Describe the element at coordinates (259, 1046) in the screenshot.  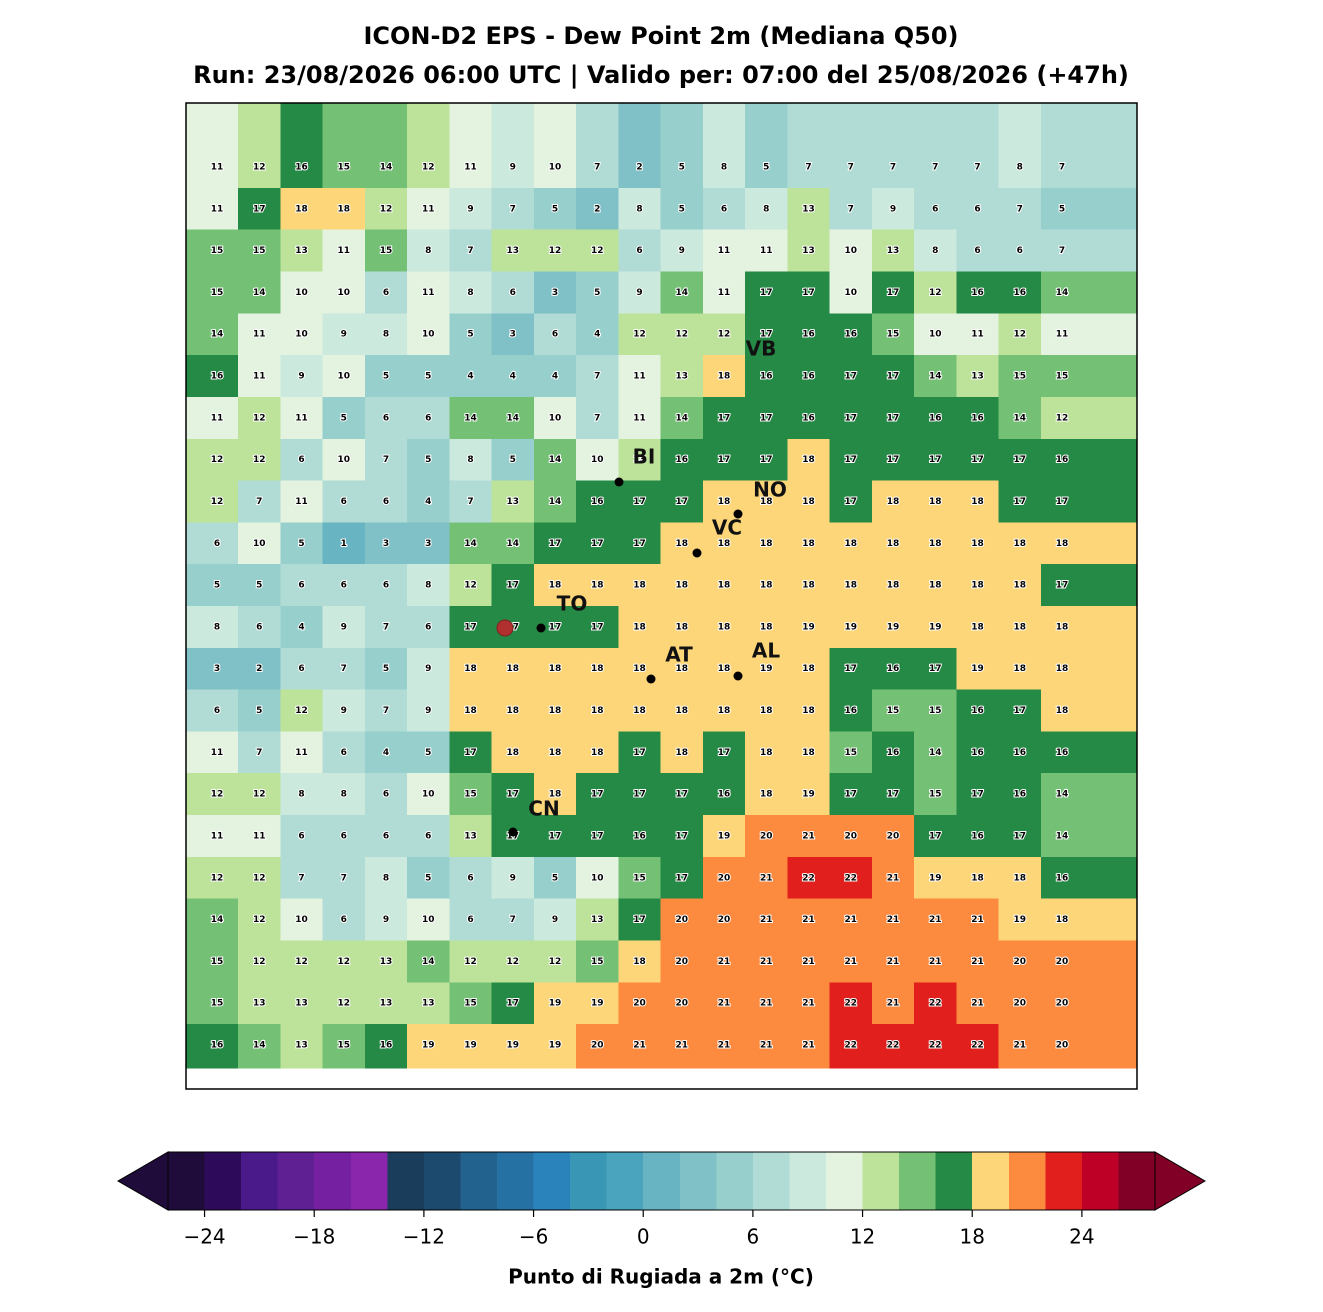
I see `grid-value: 14` at that location.